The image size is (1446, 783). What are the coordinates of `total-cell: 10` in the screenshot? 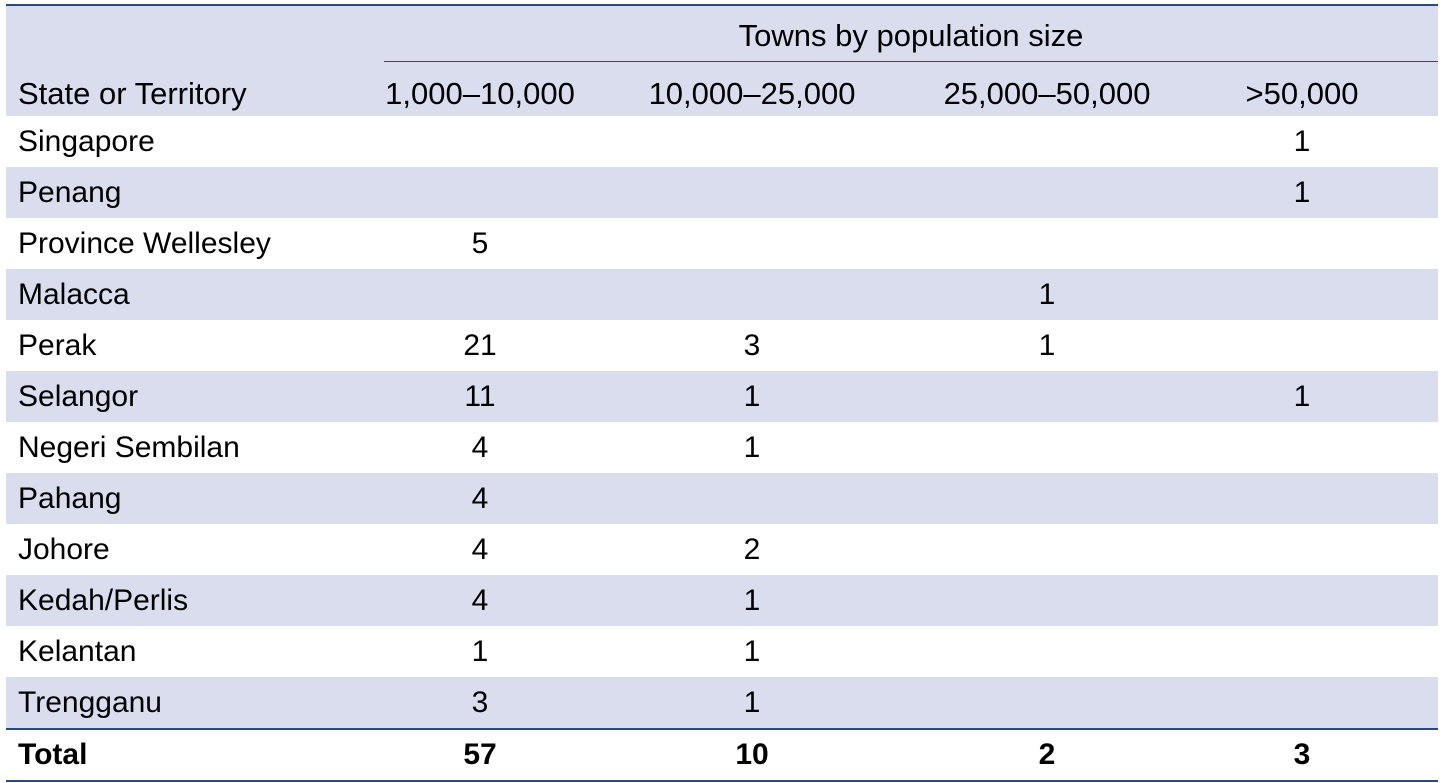 It's located at (752, 754).